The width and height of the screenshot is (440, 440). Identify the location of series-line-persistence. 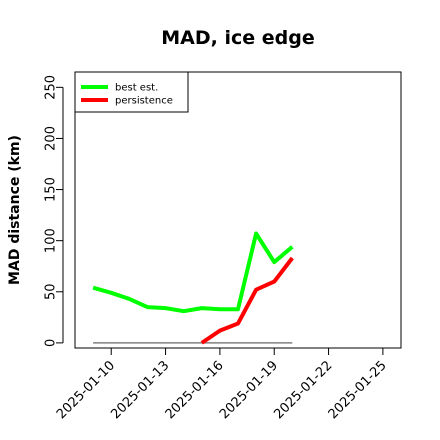
(247, 300).